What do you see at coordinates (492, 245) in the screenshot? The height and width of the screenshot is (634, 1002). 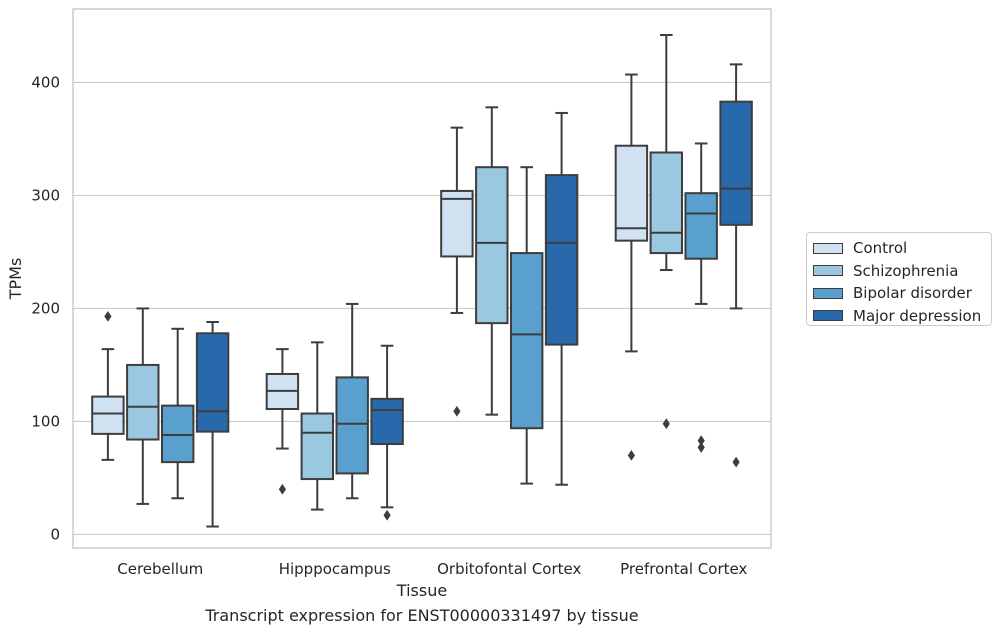 I see `box-orbitofontal-cortex-schizophrenia` at bounding box center [492, 245].